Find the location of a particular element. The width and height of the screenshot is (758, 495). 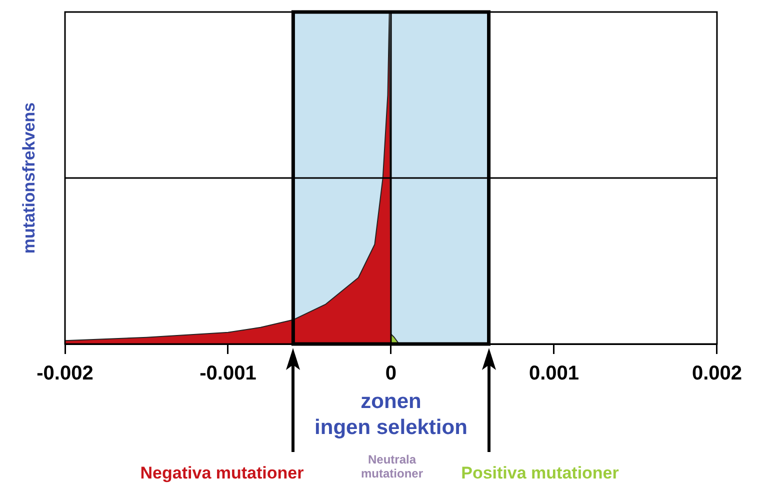

x-tick-label: -0.001 is located at coordinates (228, 373).